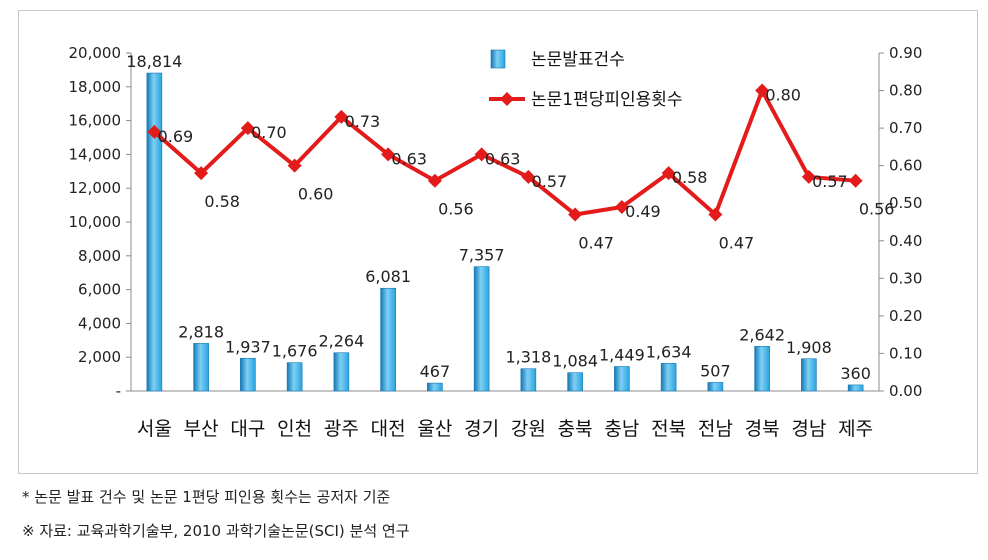 The image size is (988, 560). I want to click on x-category-label: 울산, so click(434, 429).